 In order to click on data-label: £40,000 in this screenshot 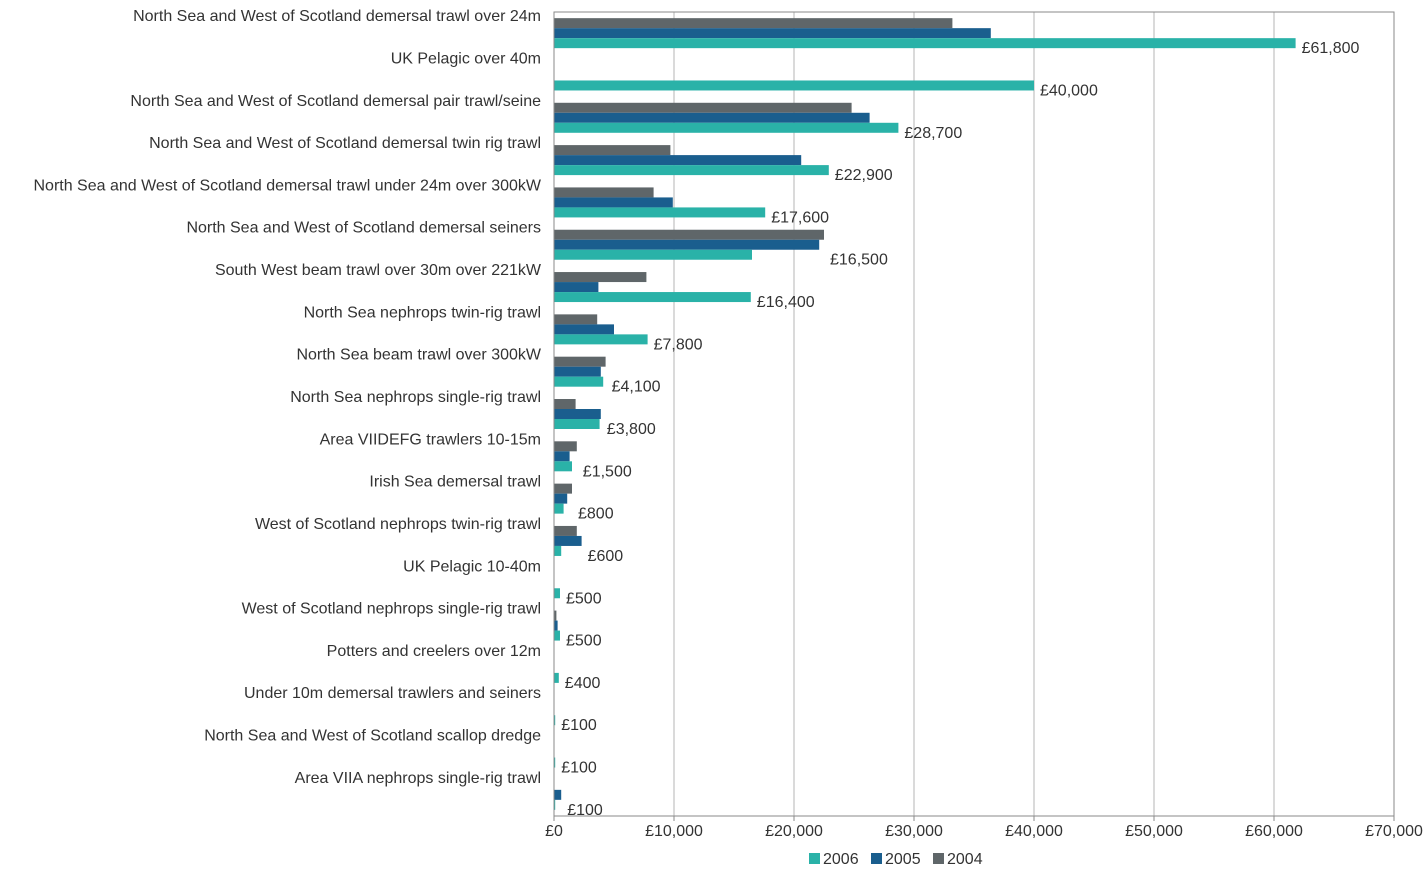, I will do `click(1069, 90)`.